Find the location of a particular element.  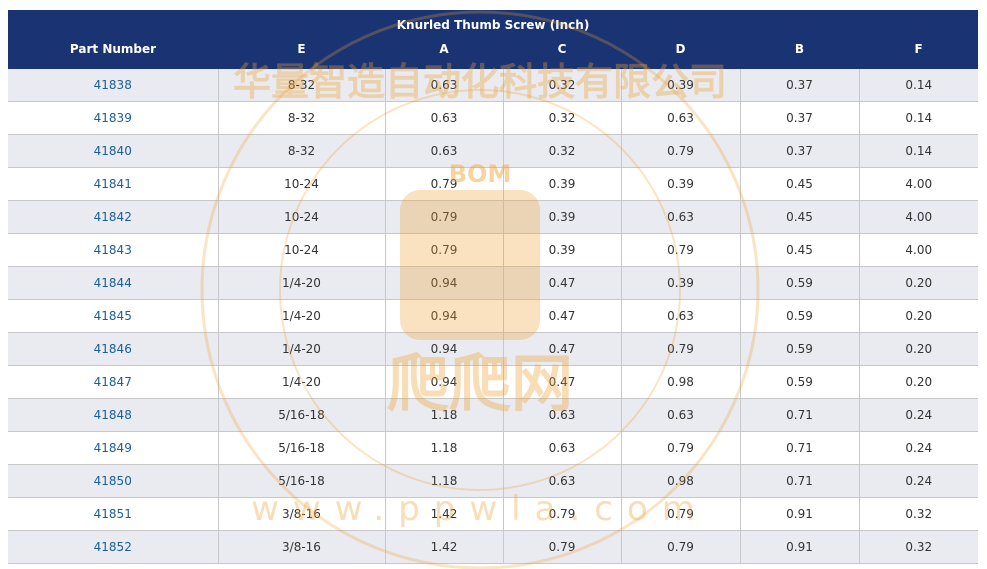

cell-c: 0.39 is located at coordinates (562, 184).